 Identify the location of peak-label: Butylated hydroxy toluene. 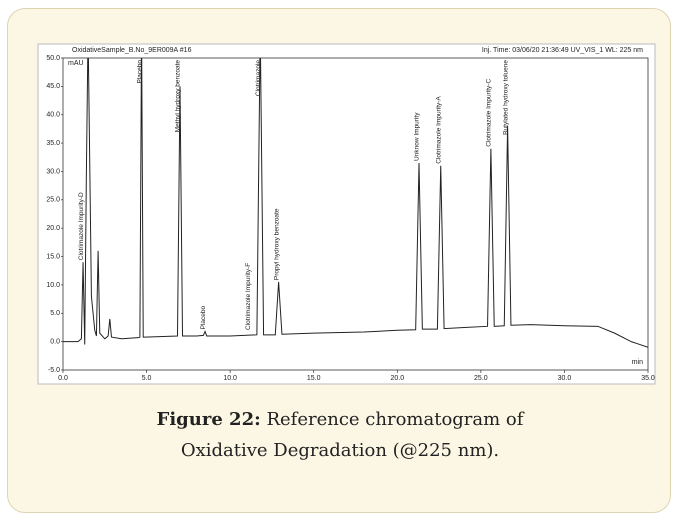
(505, 97).